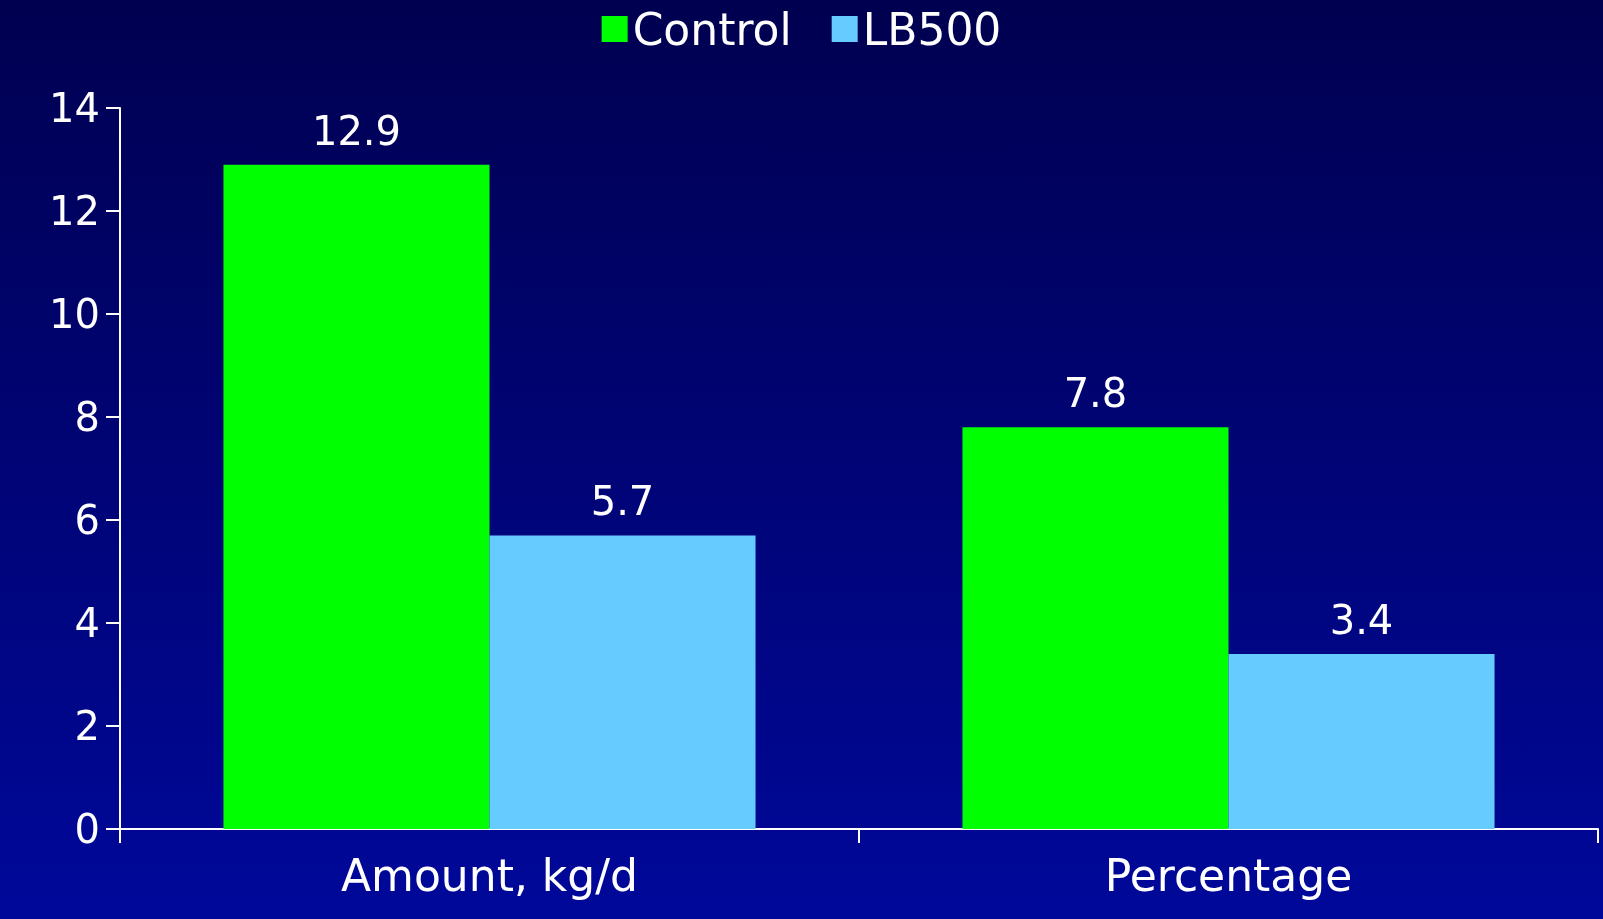 This screenshot has height=919, width=1603. Describe the element at coordinates (489, 875) in the screenshot. I see `x-tick-label: Amount, kg/d` at that location.